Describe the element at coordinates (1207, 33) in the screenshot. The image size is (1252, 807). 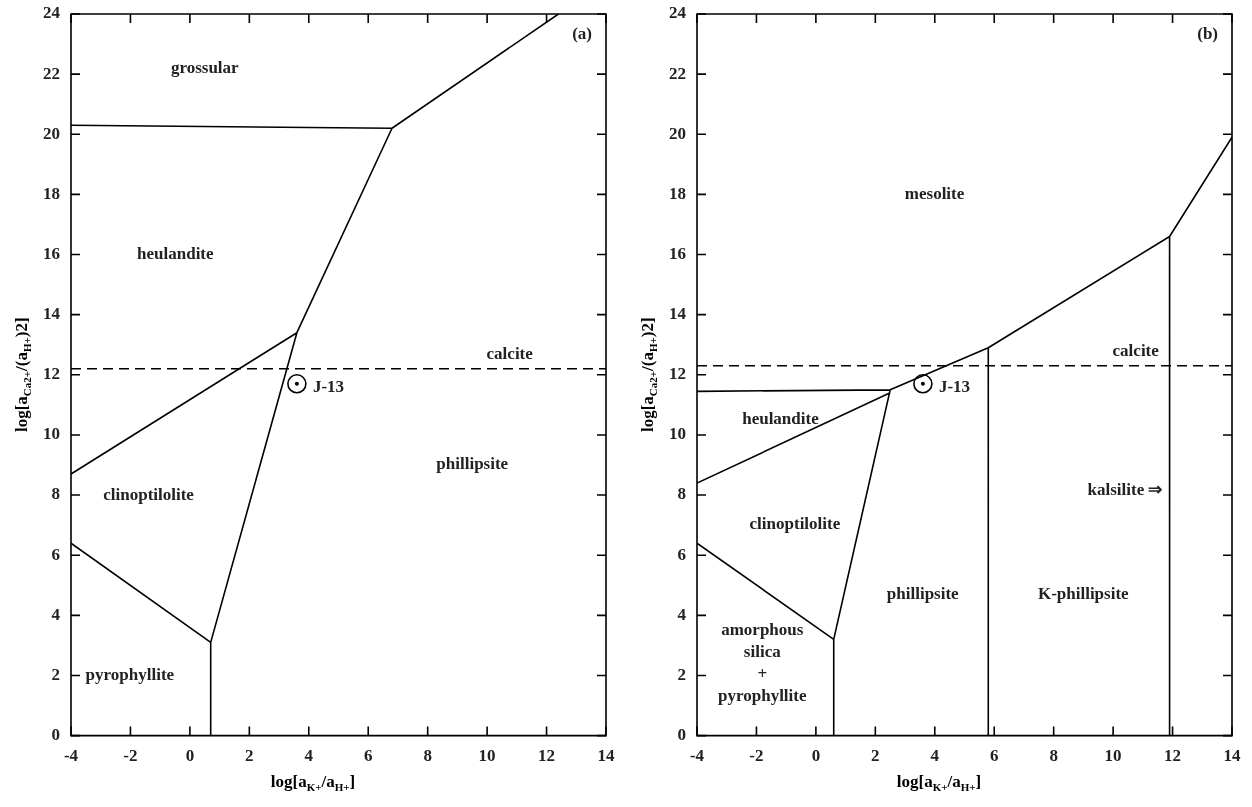
I see `annotation: (b)` at that location.